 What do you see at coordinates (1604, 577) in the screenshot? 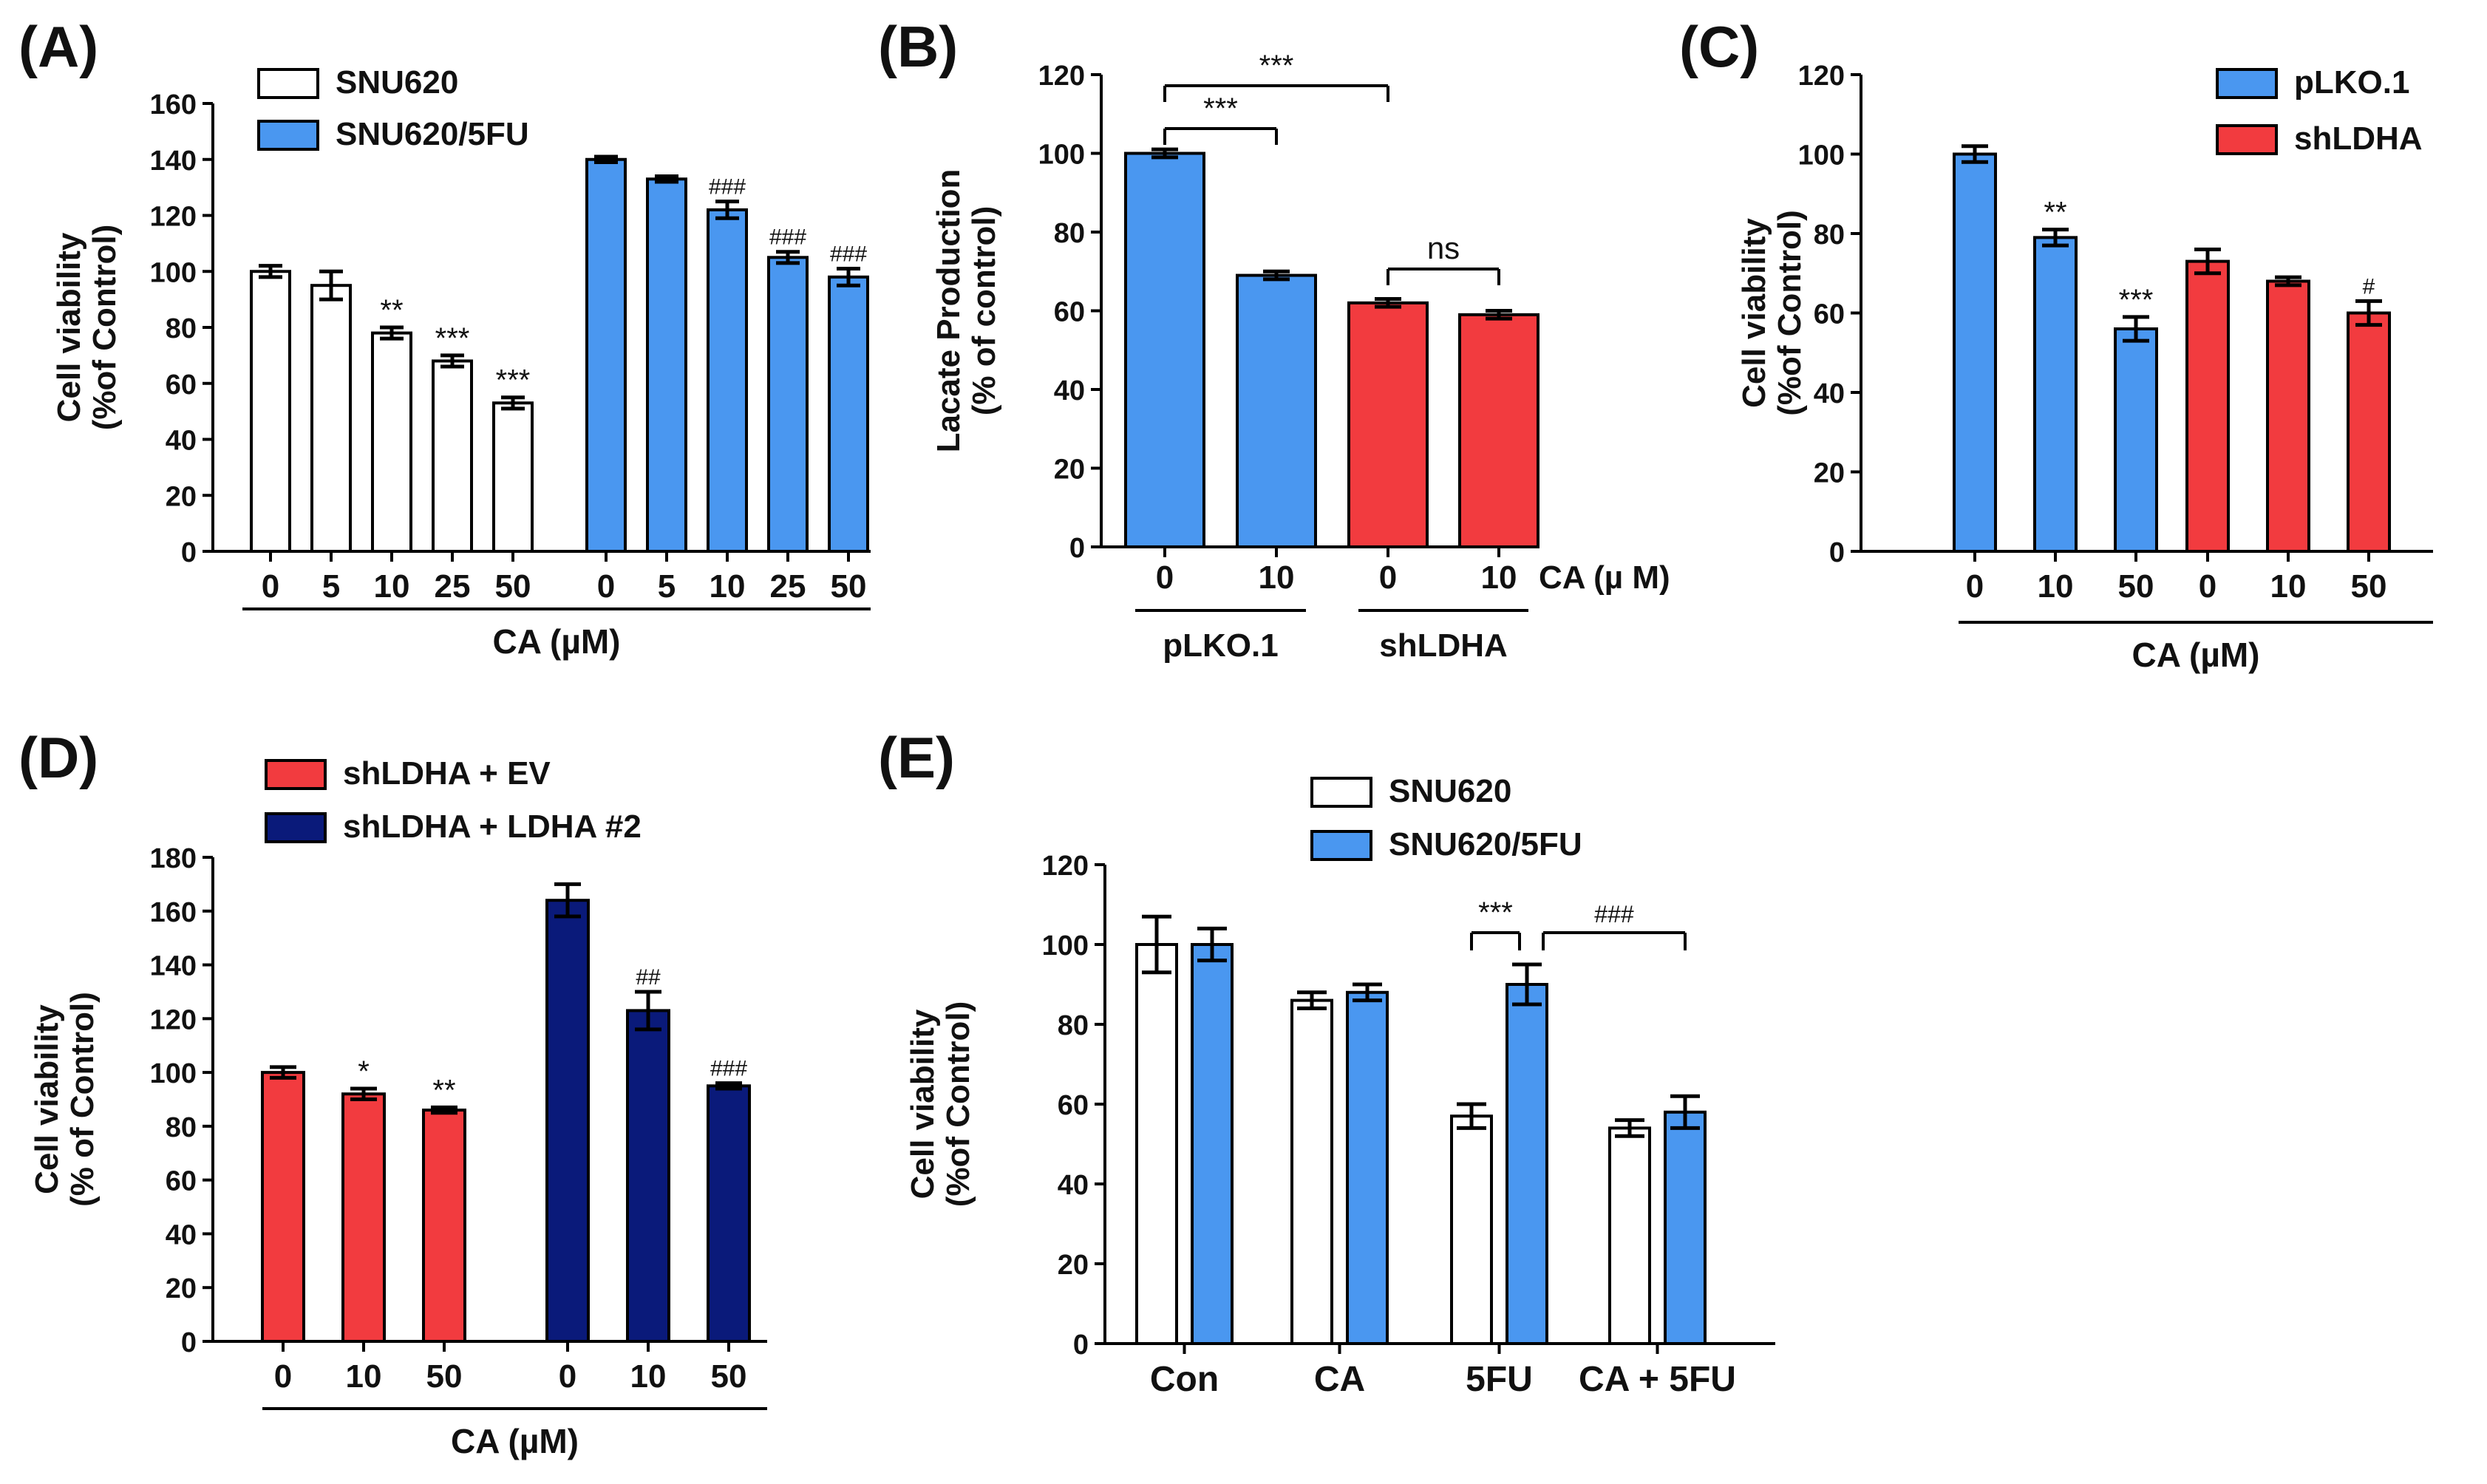
I see `x-unit-label: CA (µ M)` at bounding box center [1604, 577].